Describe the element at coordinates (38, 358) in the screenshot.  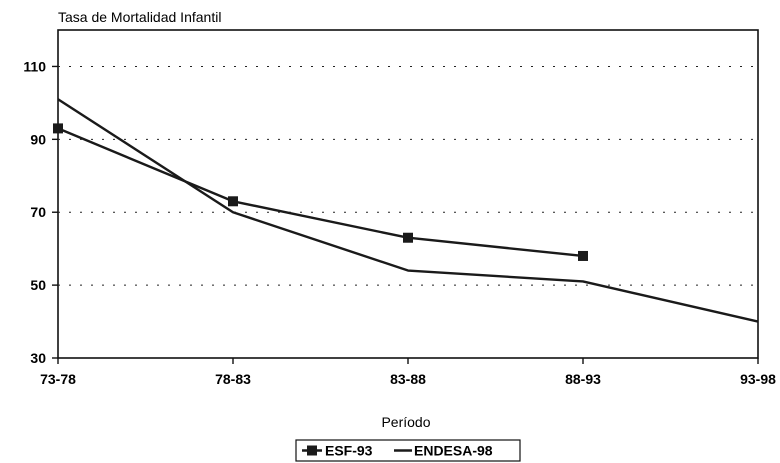
I see `y-tick-label: 30` at that location.